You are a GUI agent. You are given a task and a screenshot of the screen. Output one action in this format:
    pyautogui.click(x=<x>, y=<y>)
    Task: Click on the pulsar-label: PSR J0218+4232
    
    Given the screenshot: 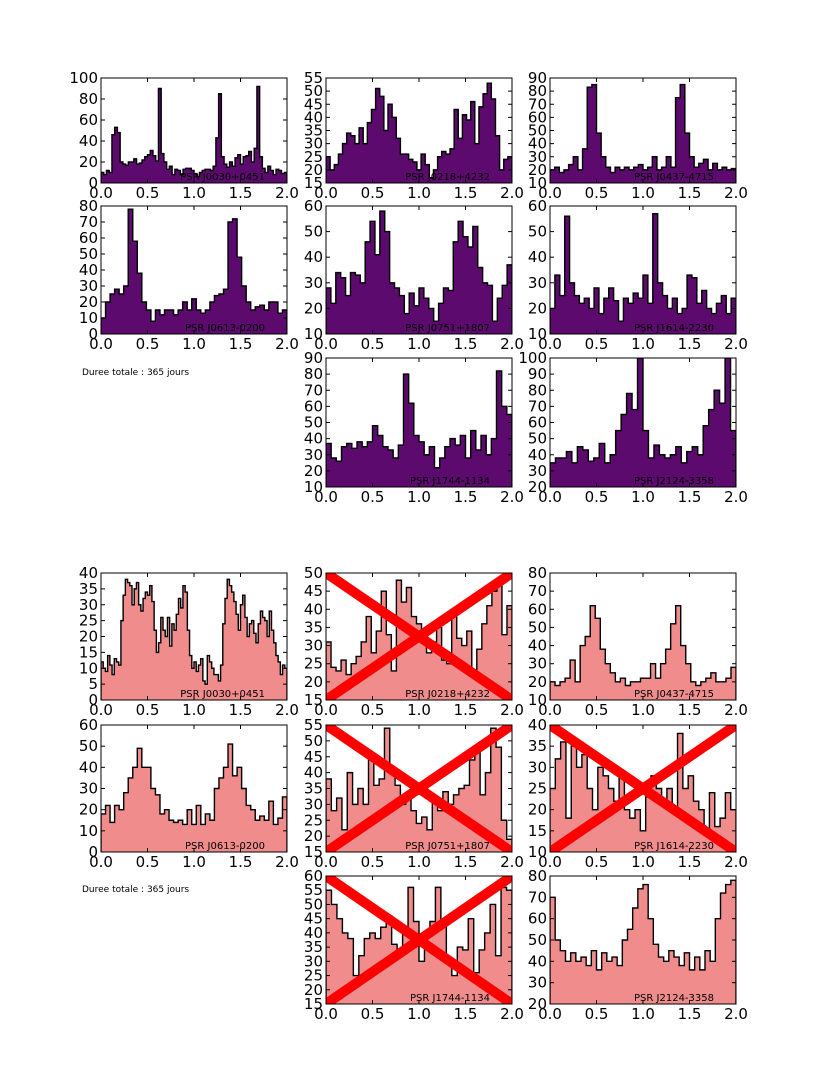 What is the action you would take?
    pyautogui.click(x=447, y=694)
    